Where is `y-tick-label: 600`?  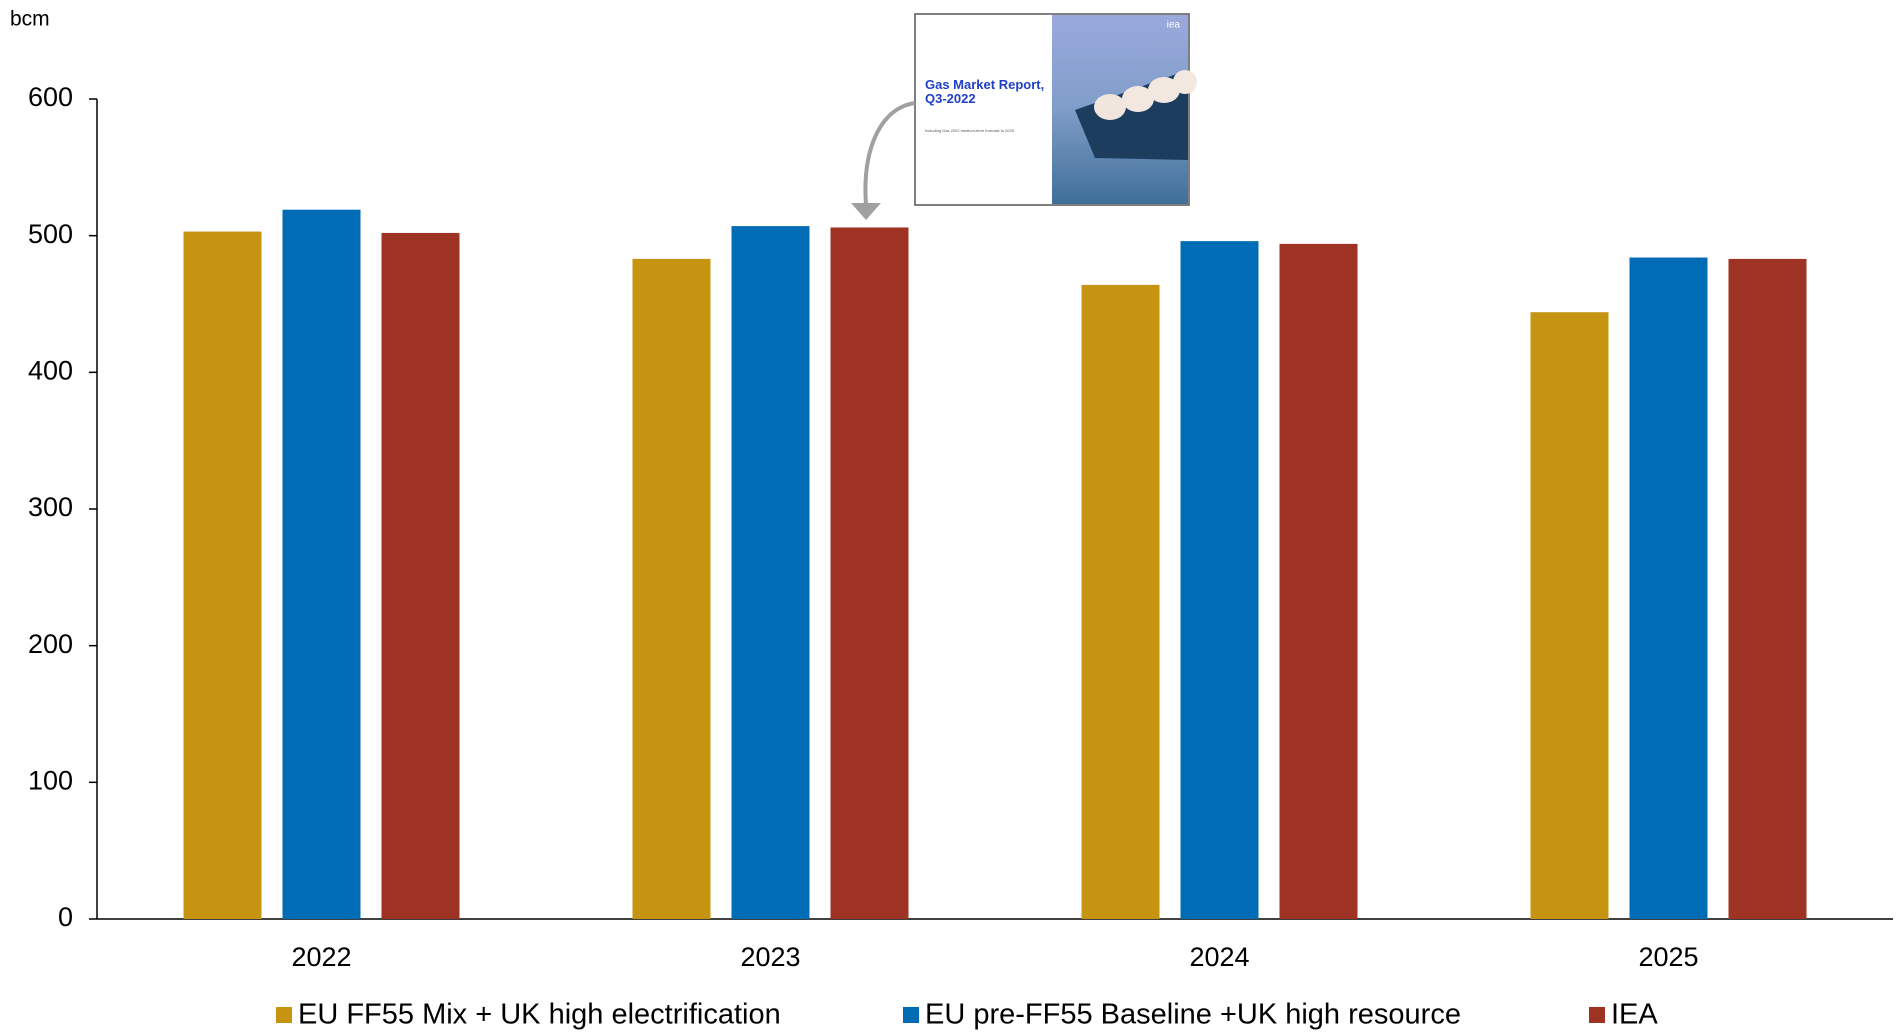 y-tick-label: 600 is located at coordinates (50, 97).